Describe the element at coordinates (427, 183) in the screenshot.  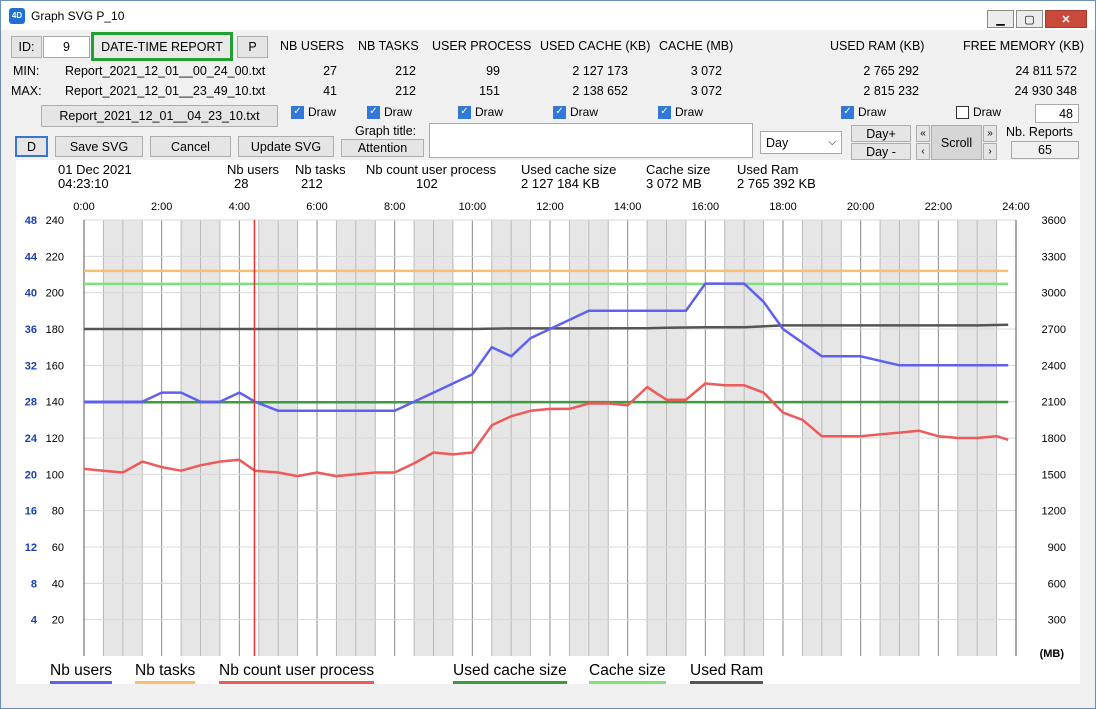
I see `info-process-value: 102` at that location.